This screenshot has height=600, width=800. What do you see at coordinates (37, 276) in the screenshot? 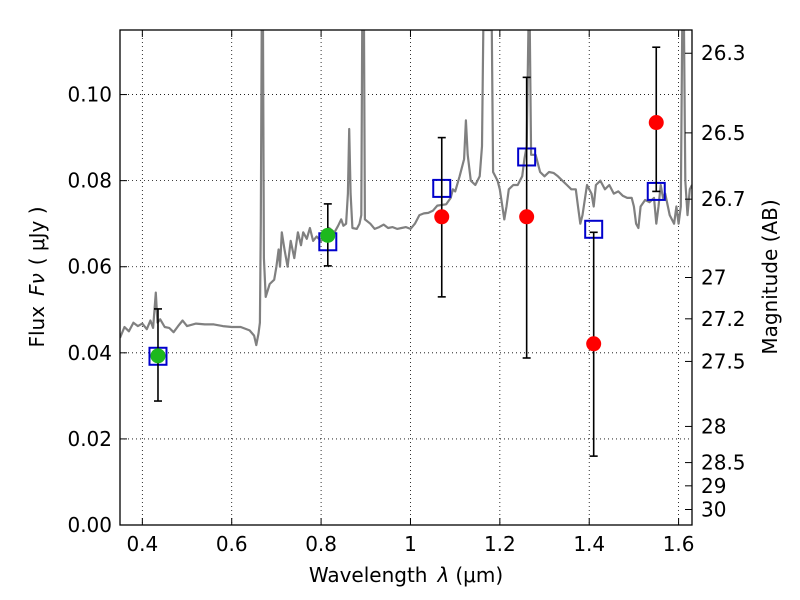
I see `y-axis-title: FluxFν( μJy )` at bounding box center [37, 276].